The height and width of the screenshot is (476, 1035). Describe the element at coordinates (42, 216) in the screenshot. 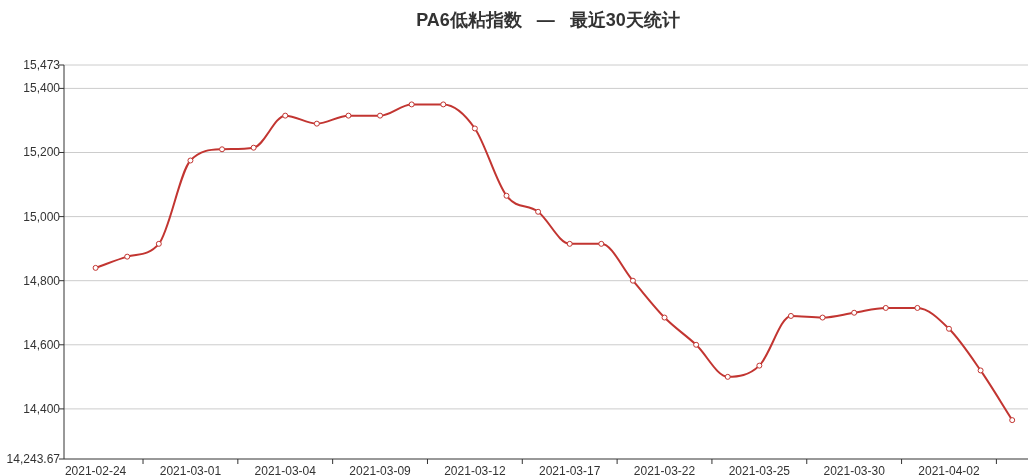

I see `y-tick-label: 15,000` at that location.